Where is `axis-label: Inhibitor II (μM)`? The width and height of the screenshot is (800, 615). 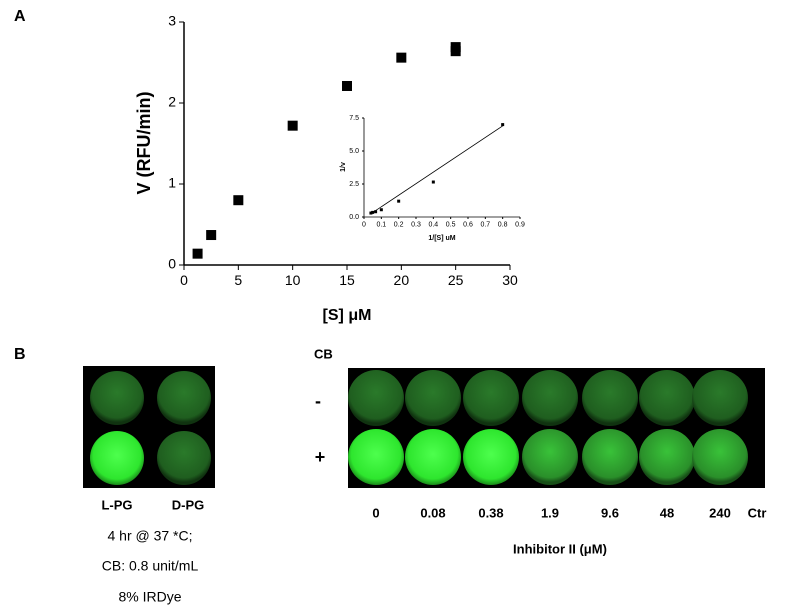
axis-label: Inhibitor II (μM) is located at coordinates (560, 548).